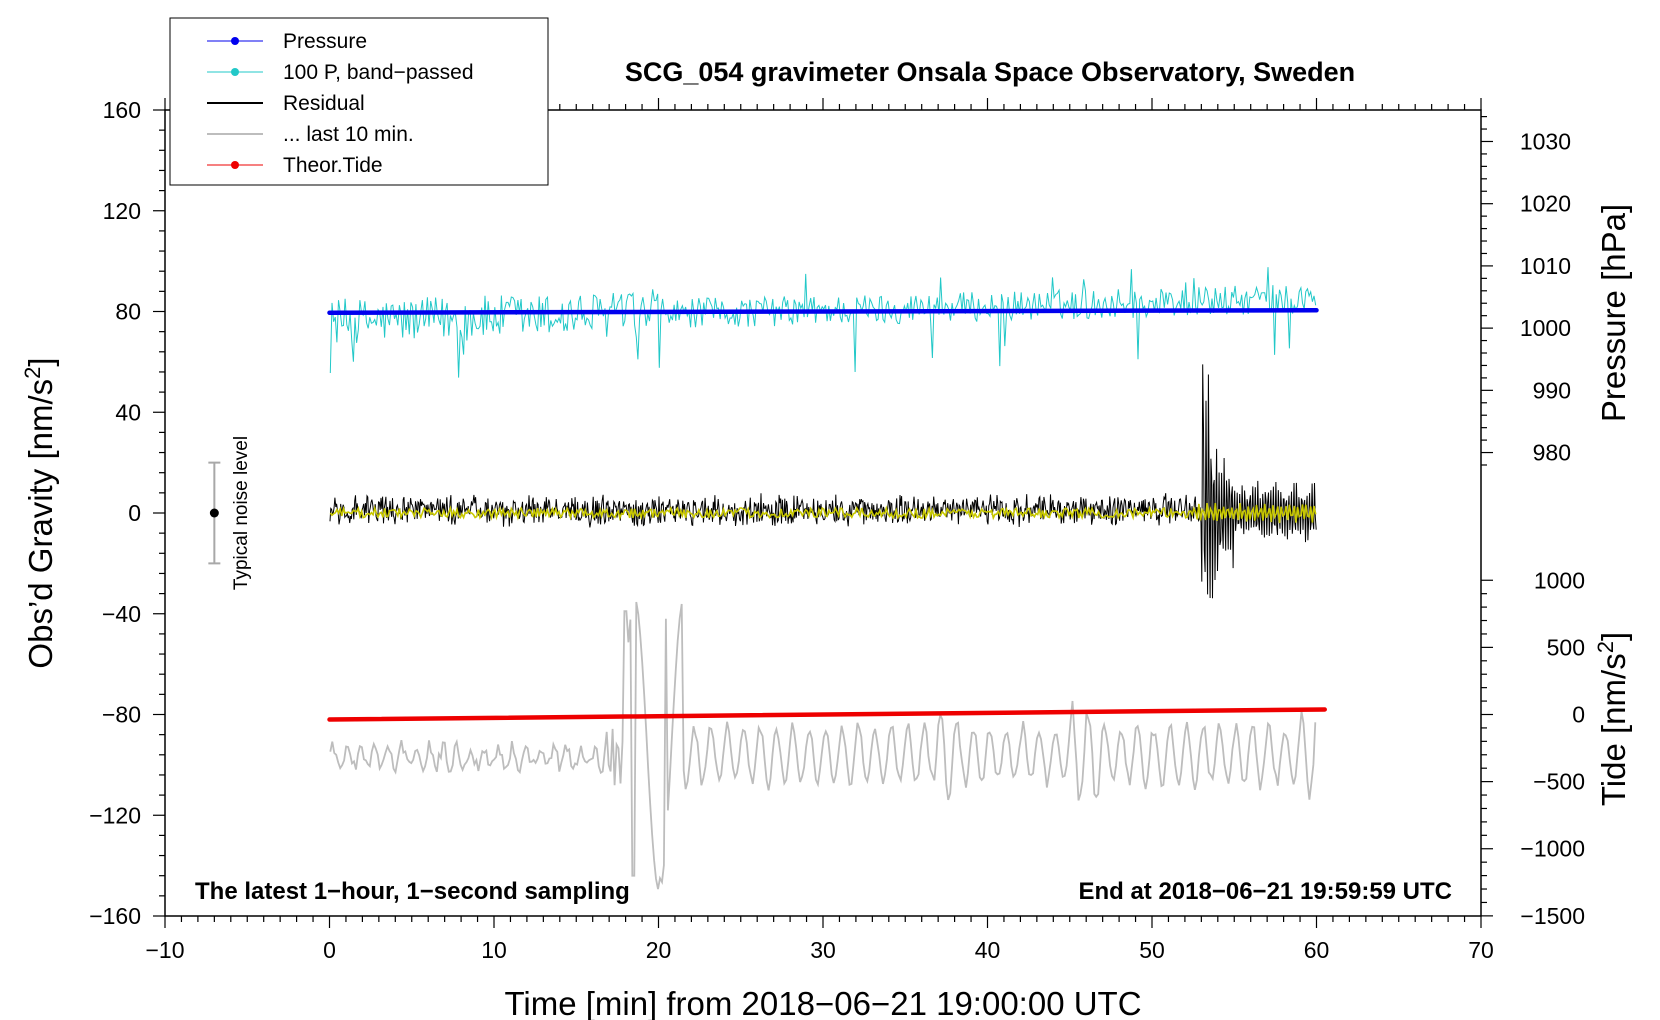  What do you see at coordinates (659, 950) in the screenshot?
I see `x-tick-label: 20` at bounding box center [659, 950].